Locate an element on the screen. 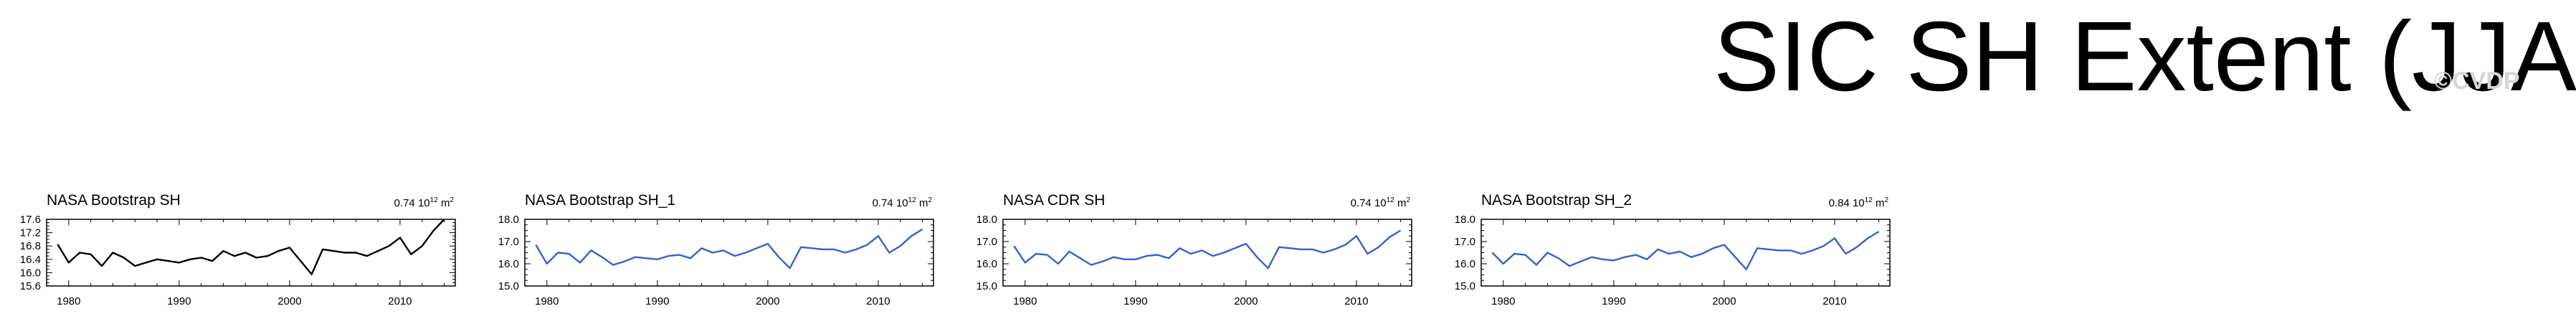 This screenshot has height=334, width=2576. chart-svg: 1980 1990 2000 2010 15.616.016.4 16.817.217.6 is located at coordinates (238, 261).